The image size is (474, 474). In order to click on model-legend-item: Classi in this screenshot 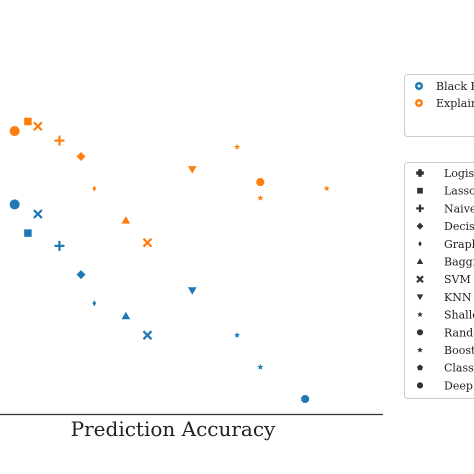, I will do `click(445, 368)`.